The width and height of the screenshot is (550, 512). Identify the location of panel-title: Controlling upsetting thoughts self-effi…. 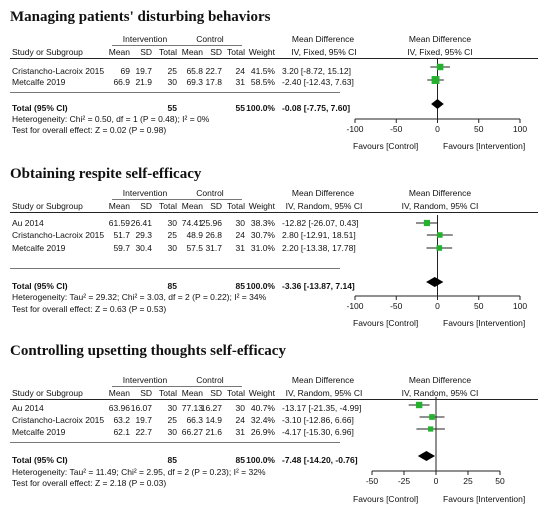
(148, 351).